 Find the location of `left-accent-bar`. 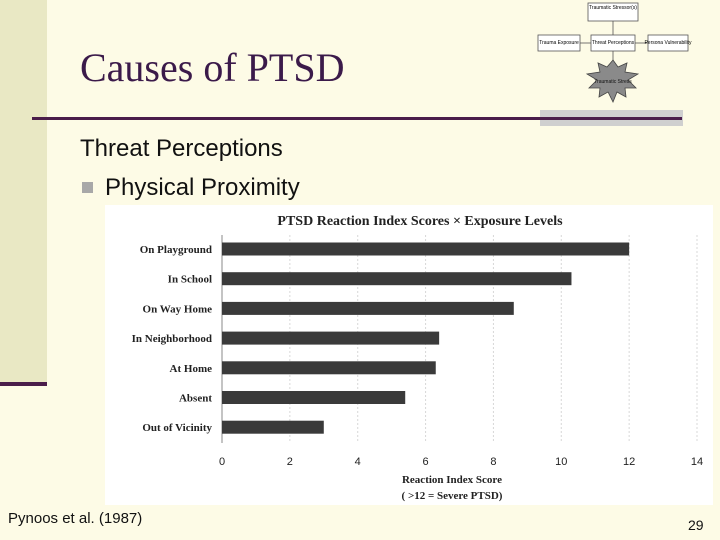

left-accent-bar is located at coordinates (23, 384).